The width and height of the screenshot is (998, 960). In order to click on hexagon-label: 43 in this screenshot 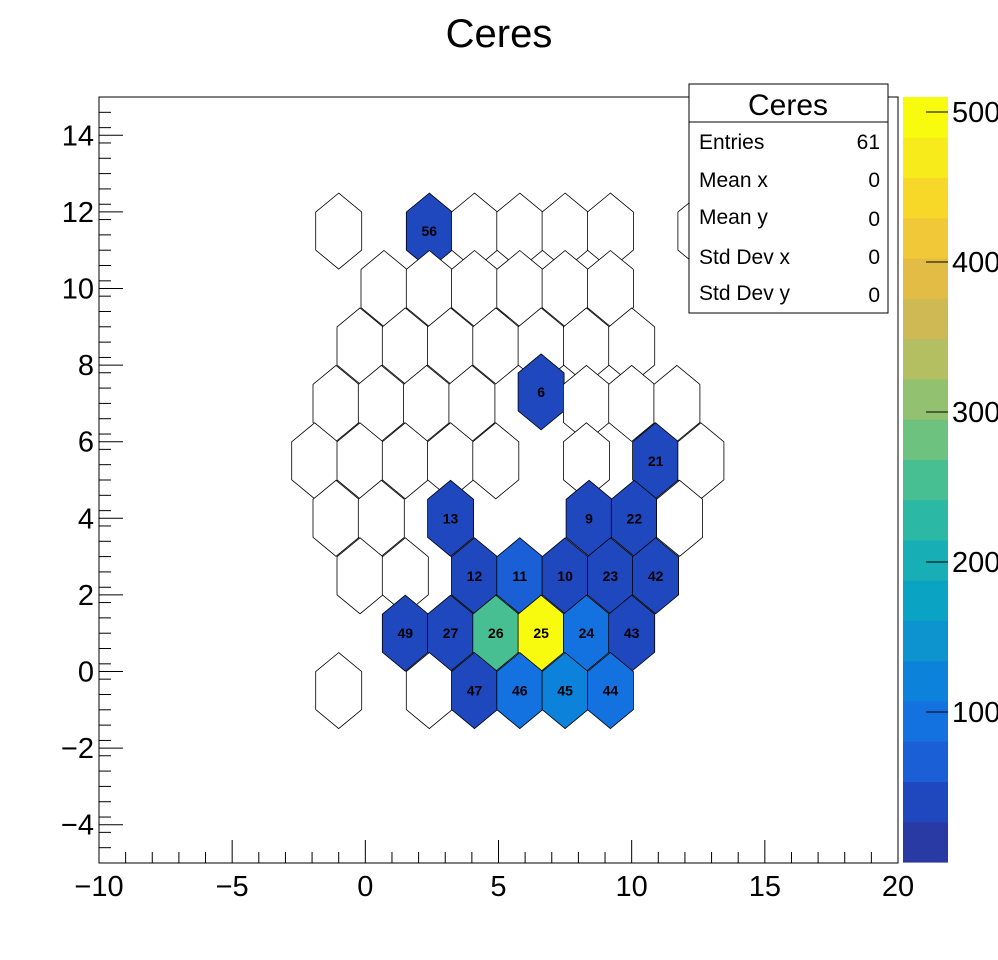, I will do `click(632, 633)`.